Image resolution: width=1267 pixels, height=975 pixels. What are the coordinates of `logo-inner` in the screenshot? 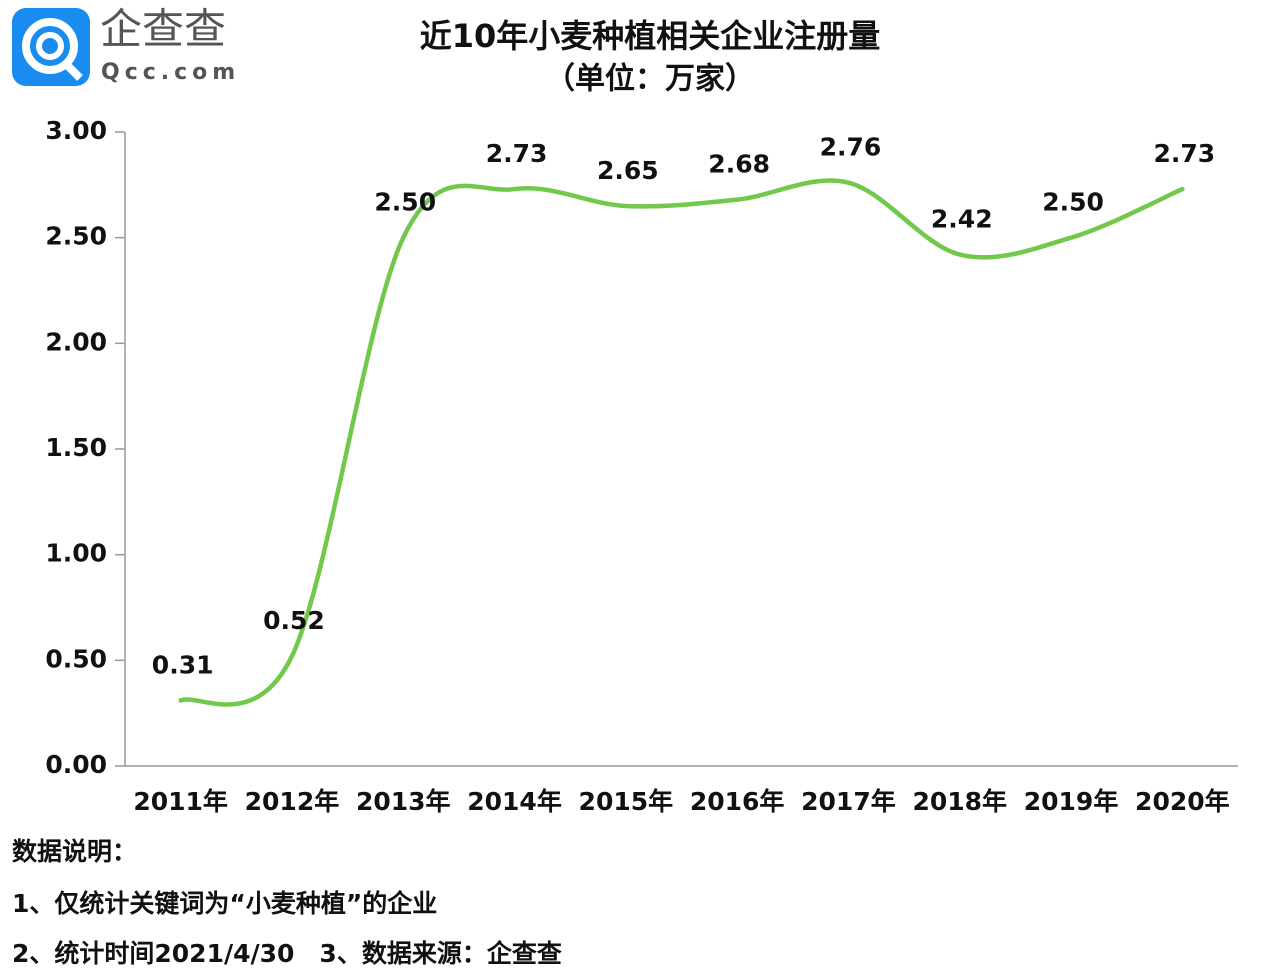 It's located at (50, 46).